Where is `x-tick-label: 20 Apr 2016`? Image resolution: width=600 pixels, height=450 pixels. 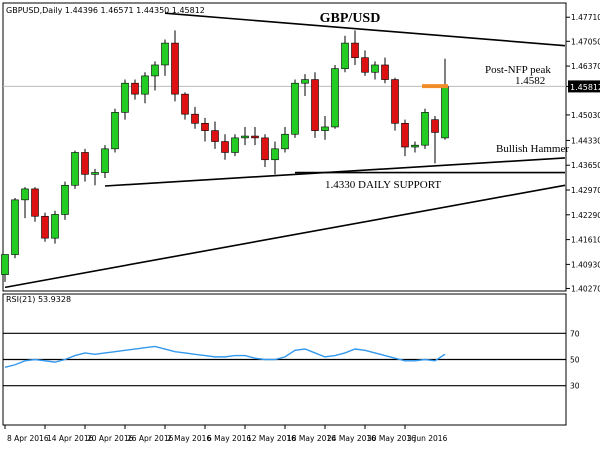 x-tick-label: 20 Apr 2016 is located at coordinates (110, 438).